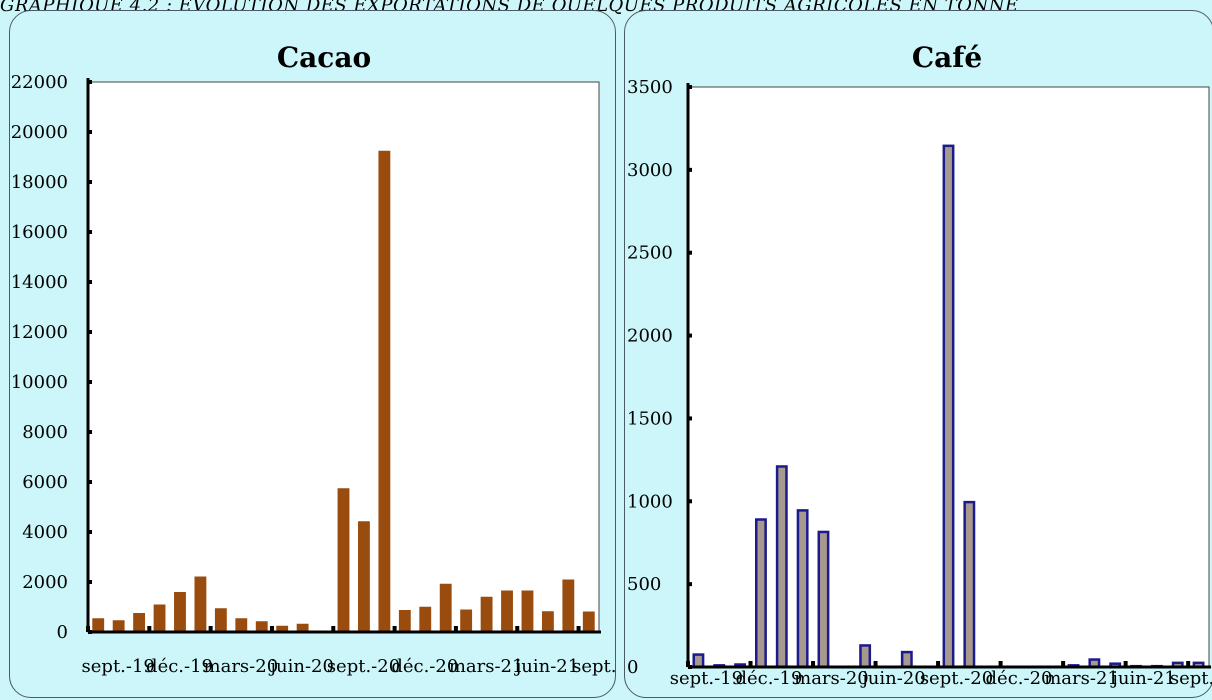 The width and height of the screenshot is (1212, 700). Describe the element at coordinates (324, 57) in the screenshot. I see `chart-title: Cacao` at that location.